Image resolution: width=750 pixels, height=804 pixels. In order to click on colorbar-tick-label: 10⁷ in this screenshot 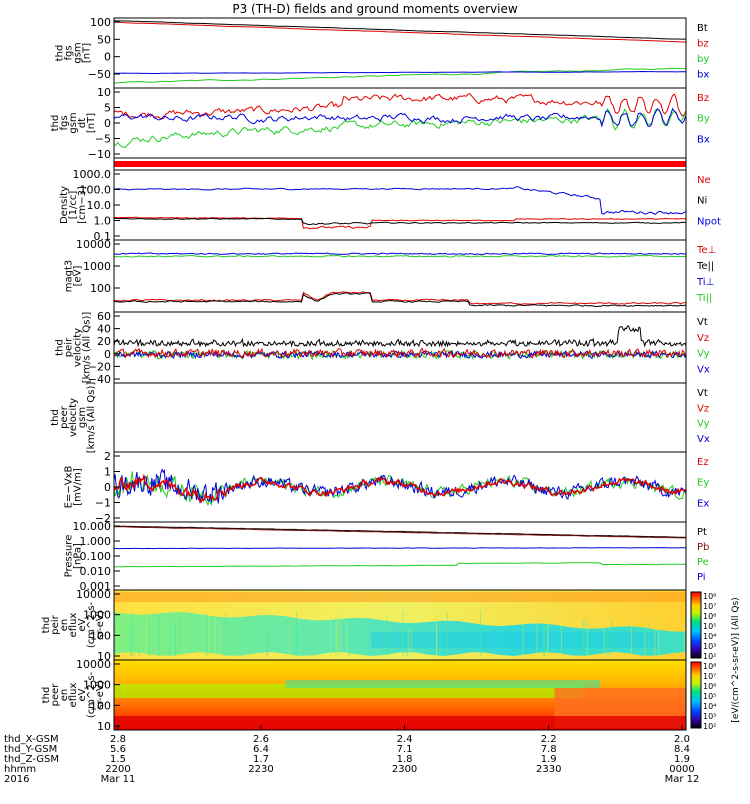, I will do `click(709, 676)`.